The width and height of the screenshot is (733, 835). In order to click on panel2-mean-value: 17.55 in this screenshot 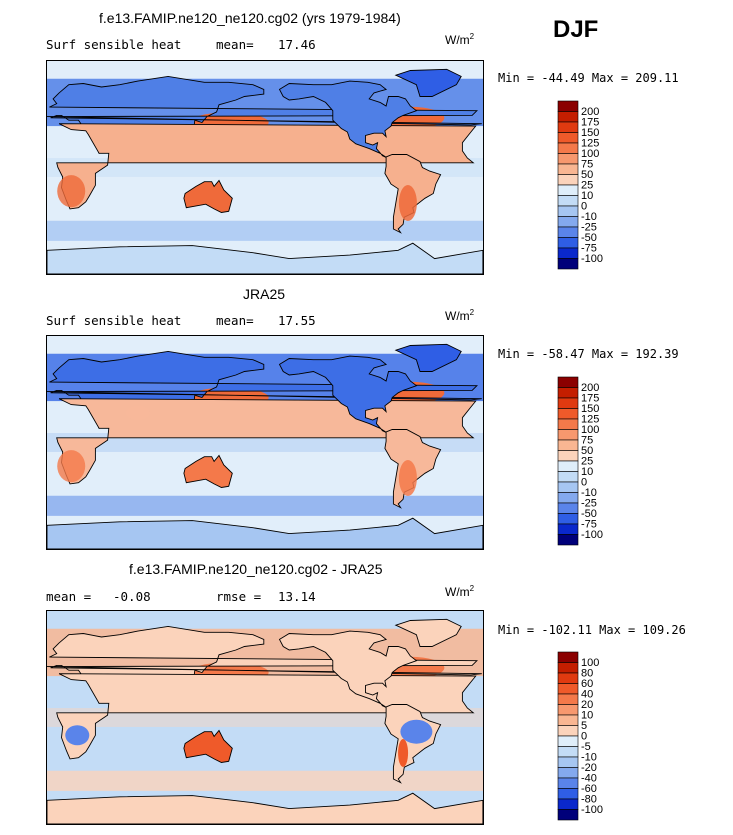, I will do `click(297, 320)`.